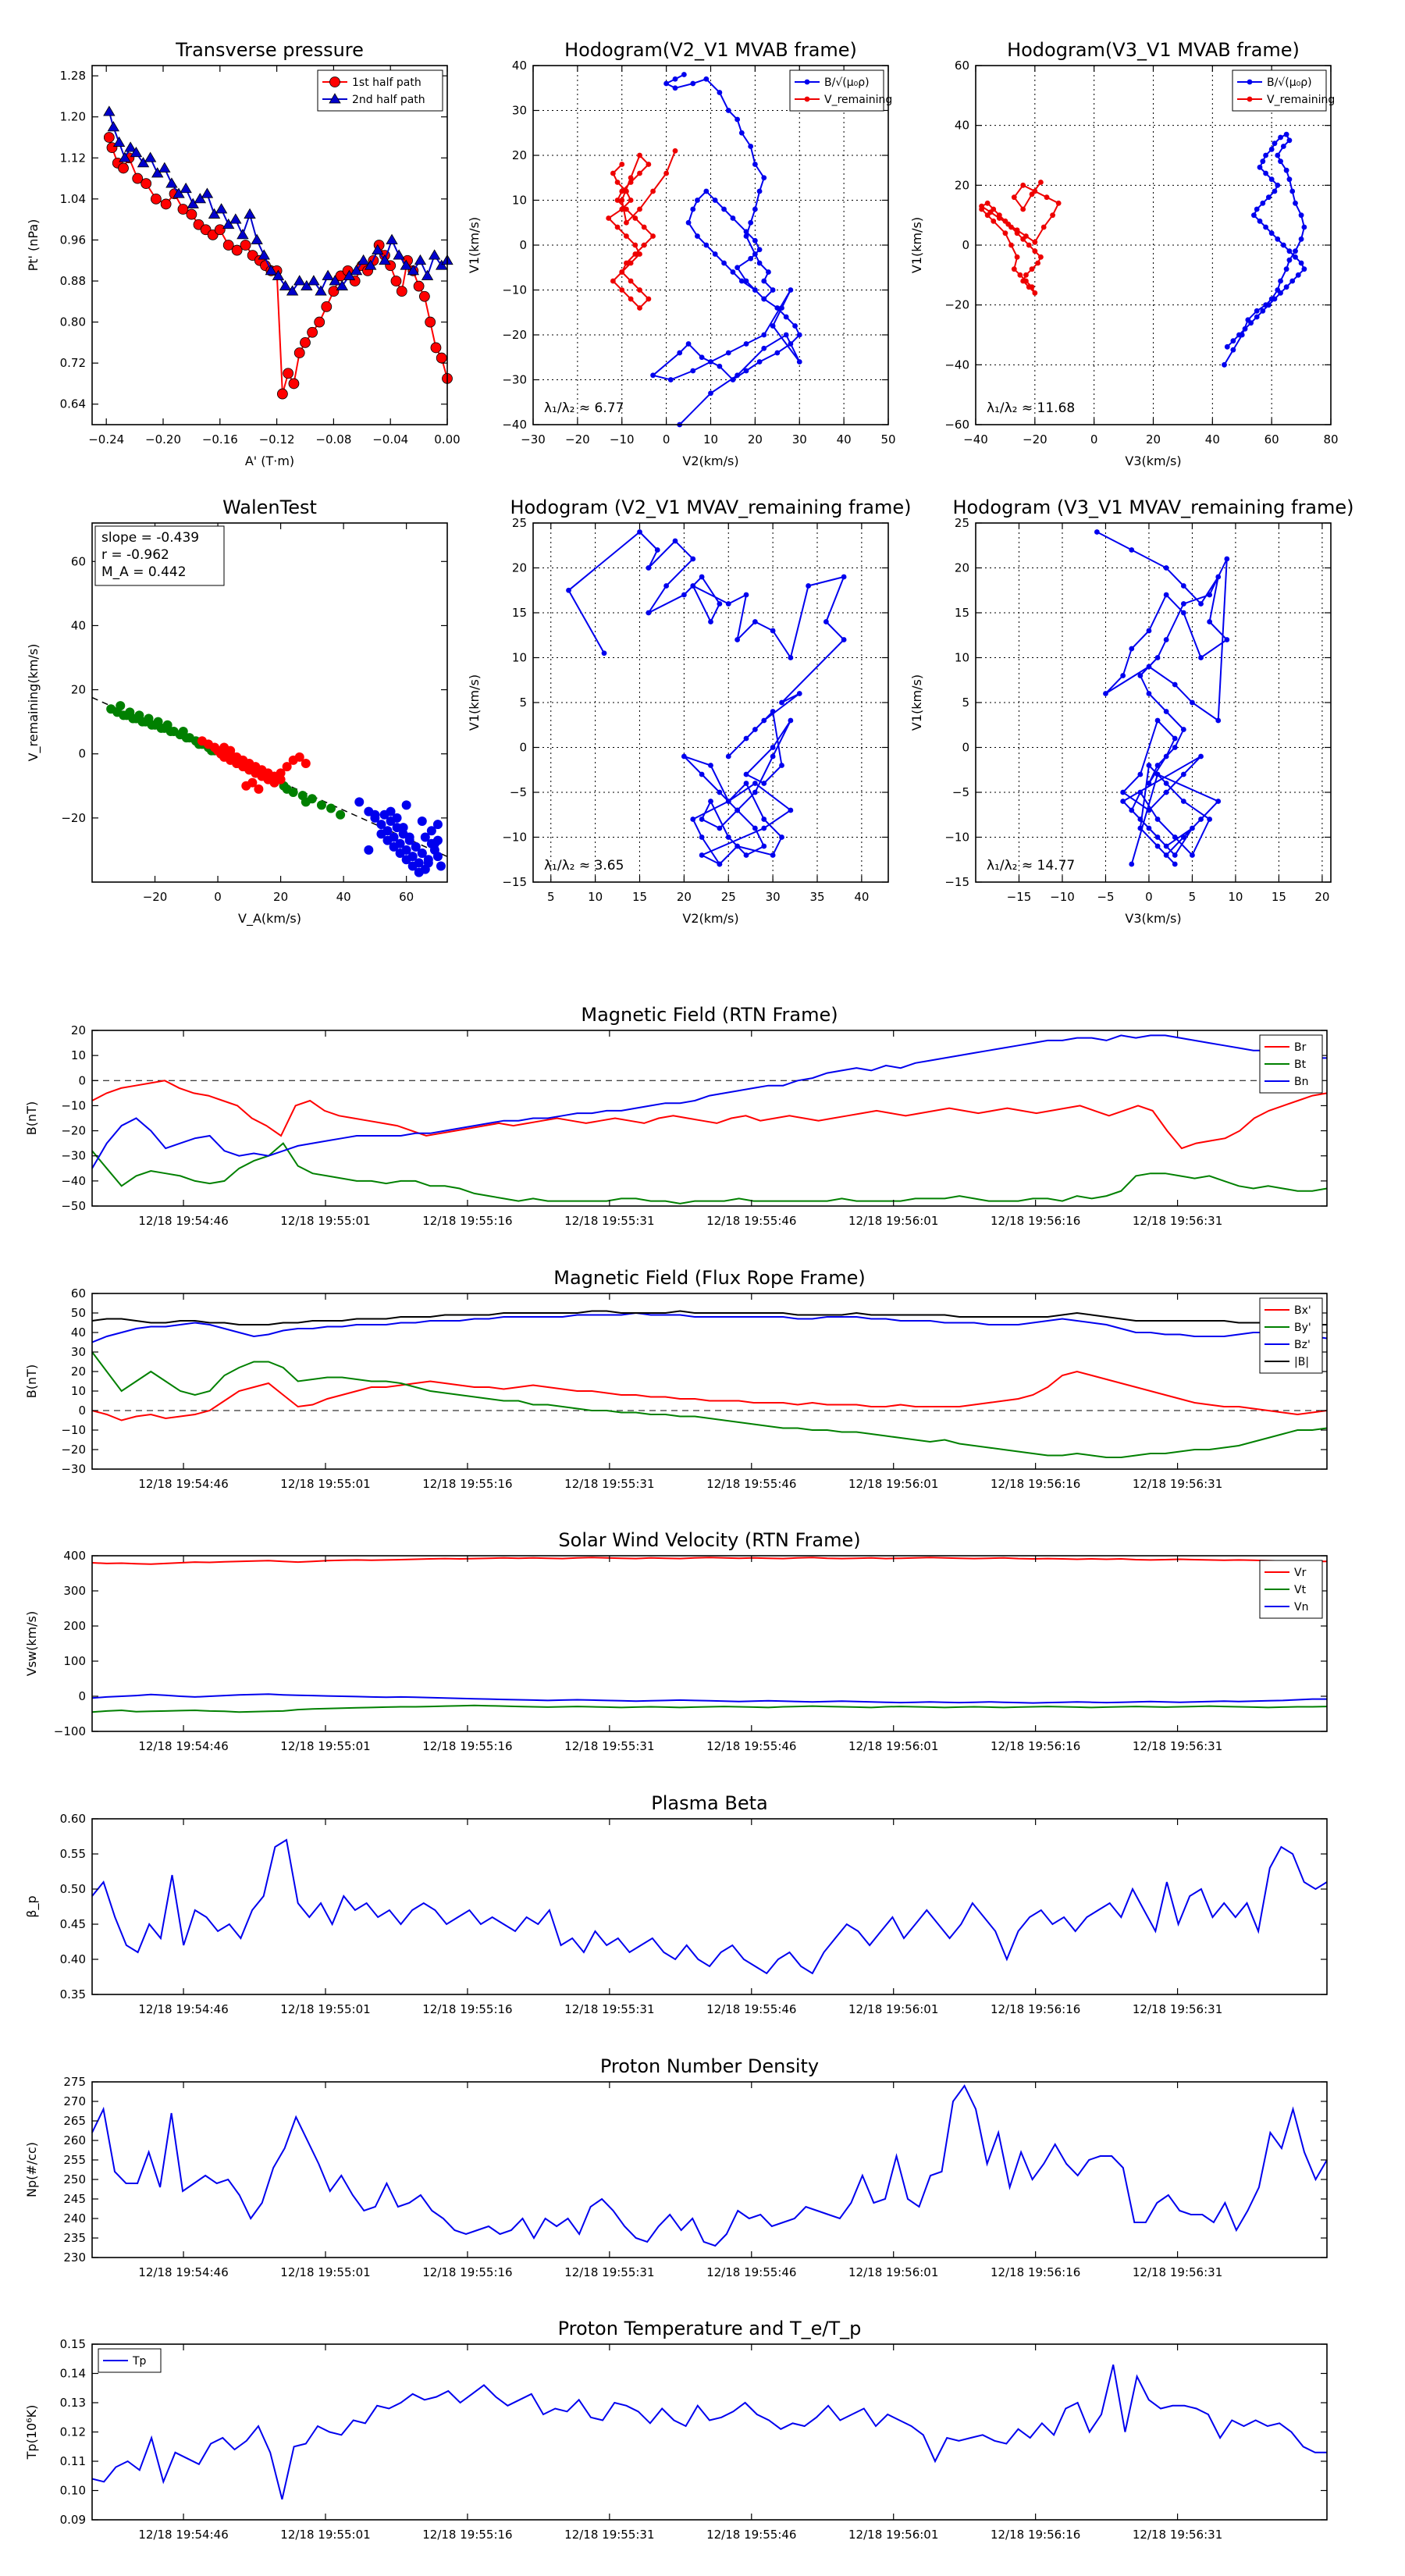 Image resolution: width=1405 pixels, height=2576 pixels. What do you see at coordinates (163, 439) in the screenshot?
I see `x-tick-label: −0.20` at bounding box center [163, 439].